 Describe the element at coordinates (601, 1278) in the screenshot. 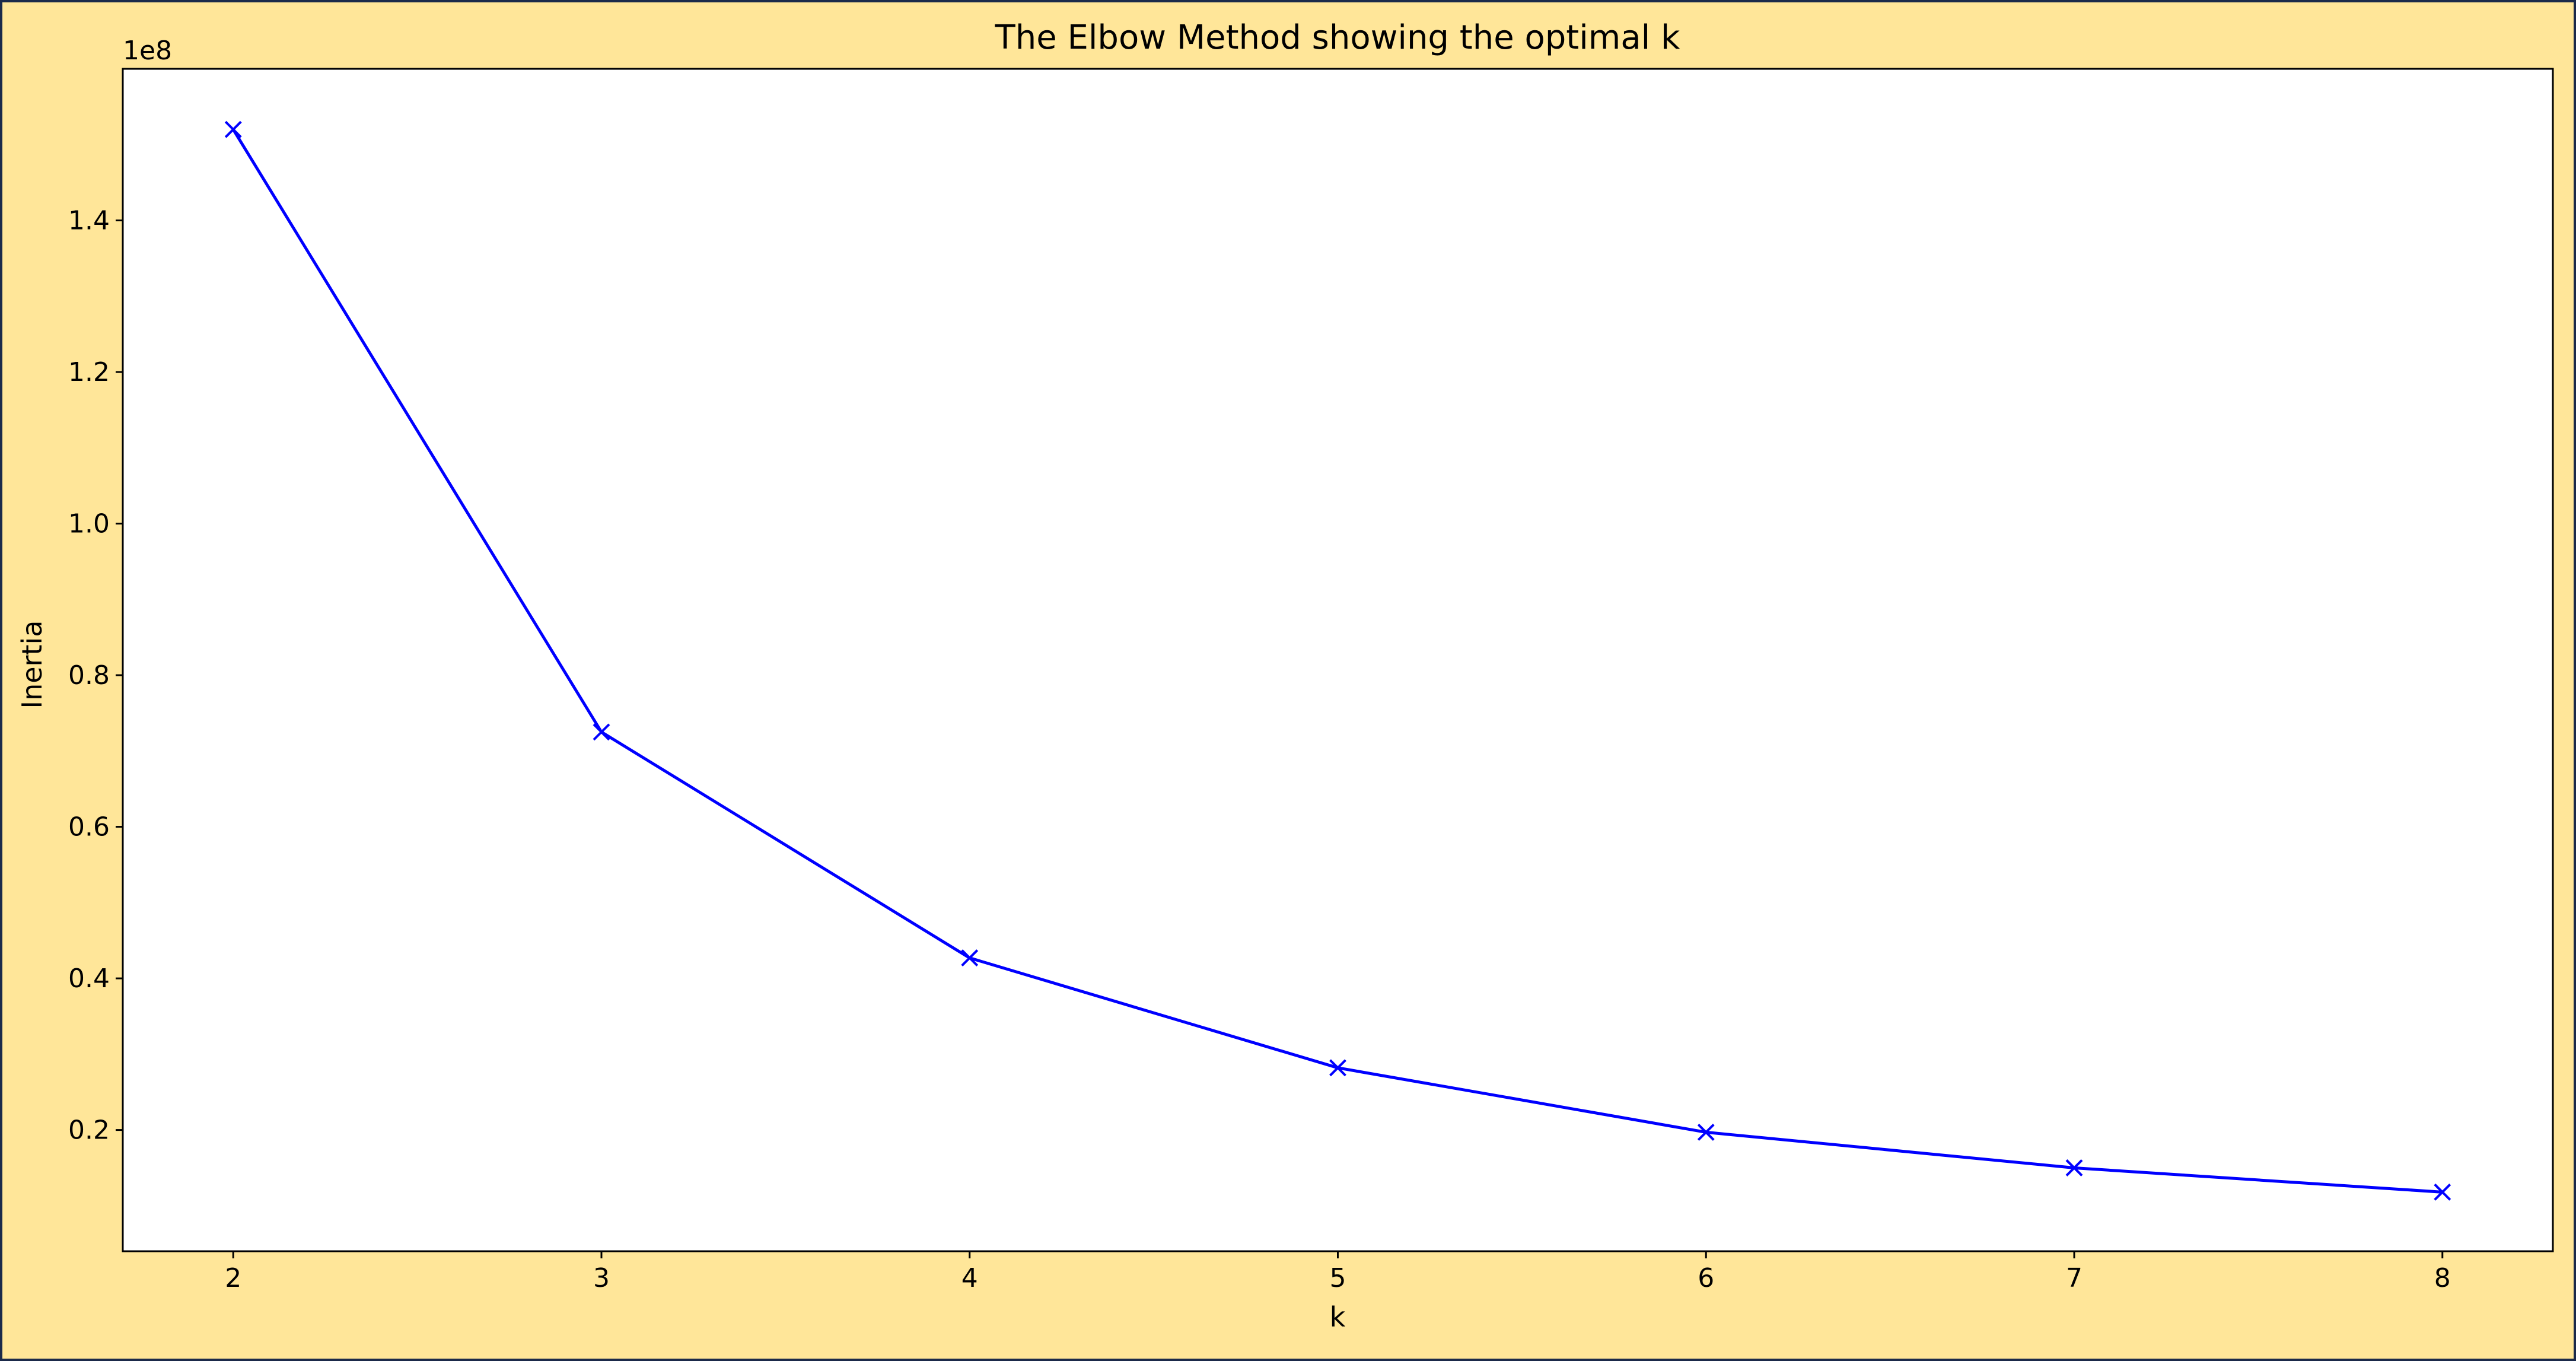

I see `x-tick-label: 3` at that location.